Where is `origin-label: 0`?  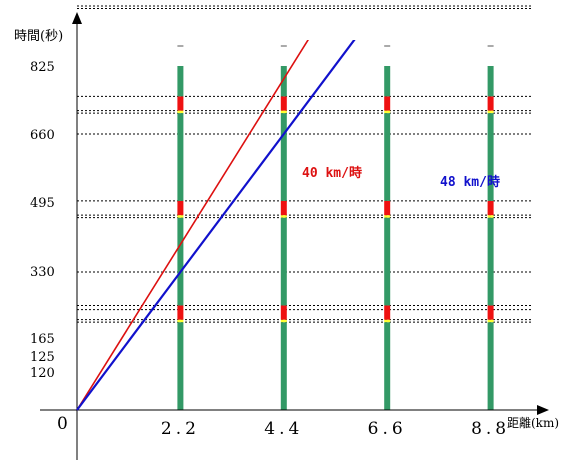 origin-label: 0 is located at coordinates (62, 424).